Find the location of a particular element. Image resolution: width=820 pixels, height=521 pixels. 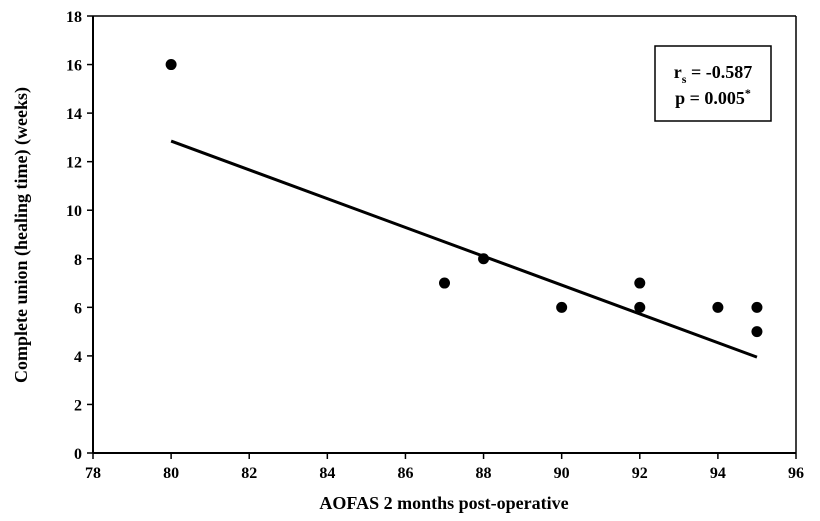

rs-subscript: s is located at coordinates (684, 79).